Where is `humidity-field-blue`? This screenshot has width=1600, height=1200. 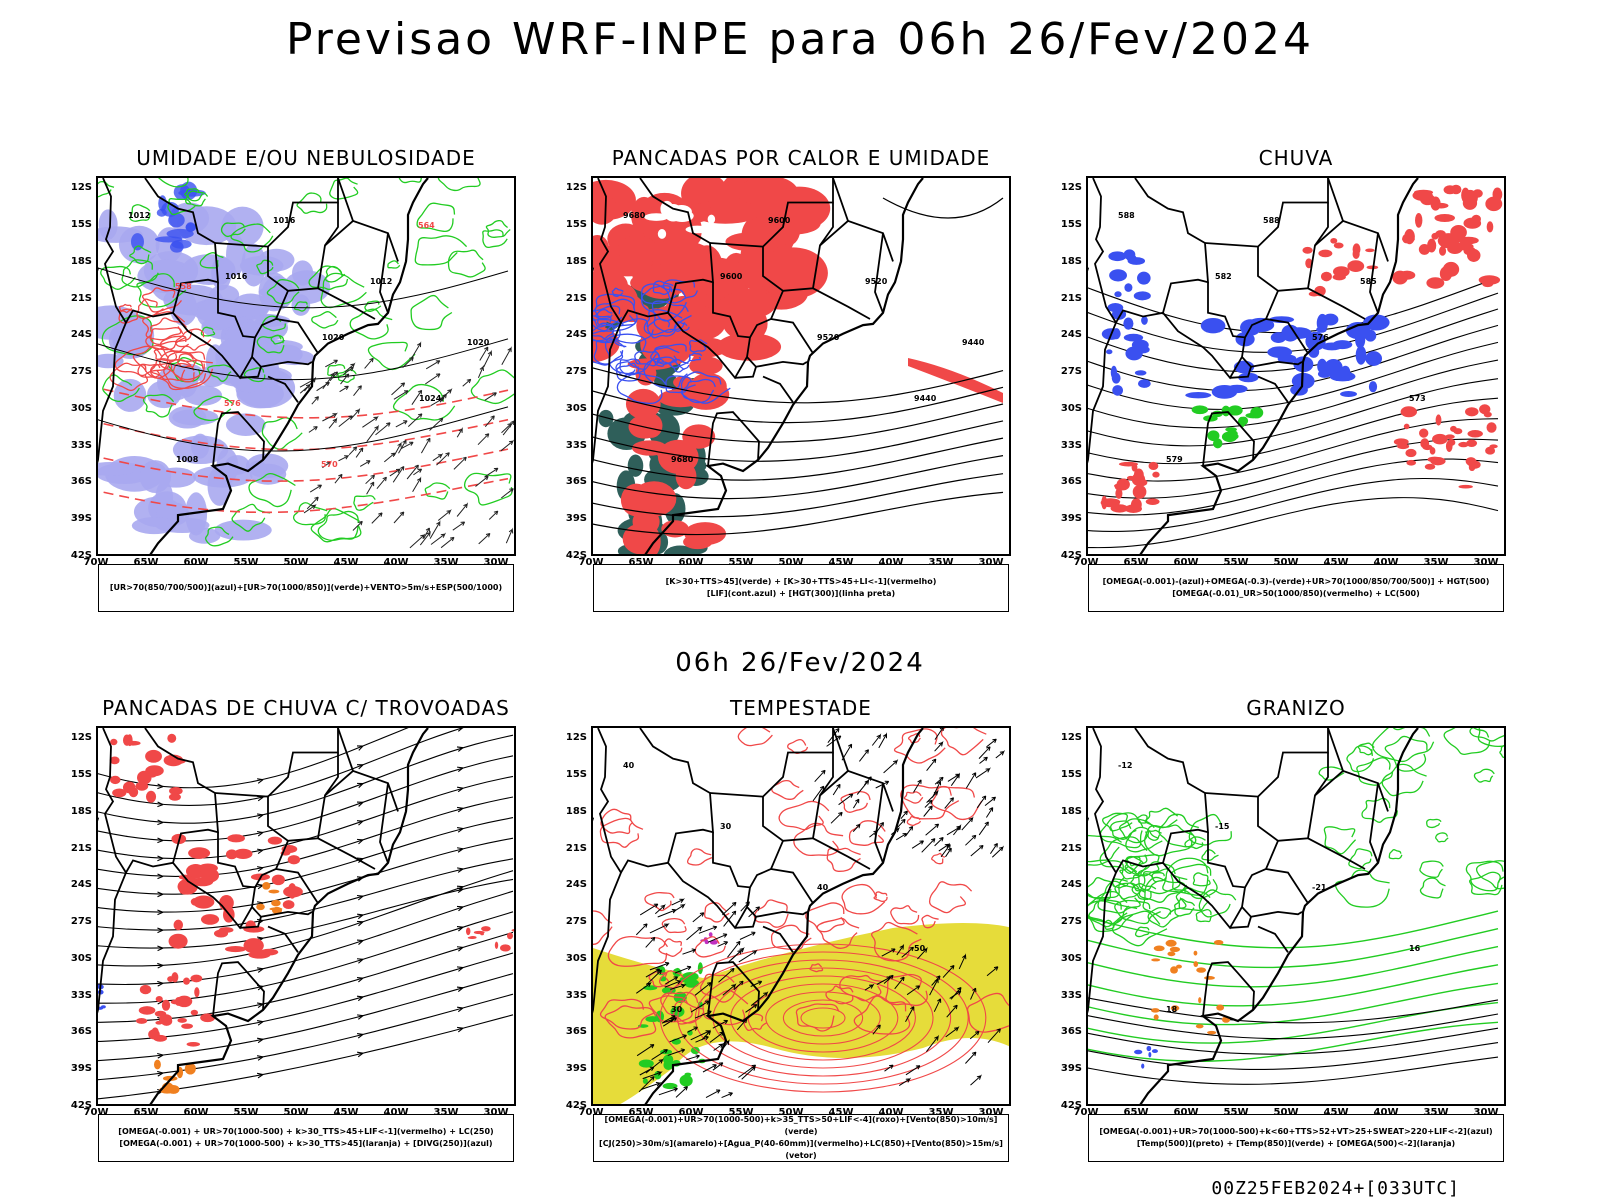
humidity-field-blue is located at coordinates (217, 314).